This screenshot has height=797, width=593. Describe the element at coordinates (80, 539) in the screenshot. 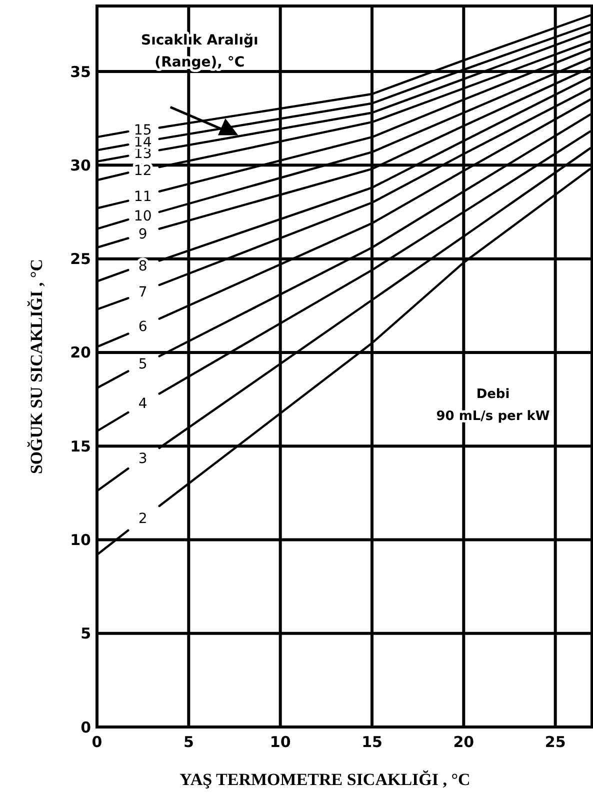

I see `y-tick-label: 10` at that location.